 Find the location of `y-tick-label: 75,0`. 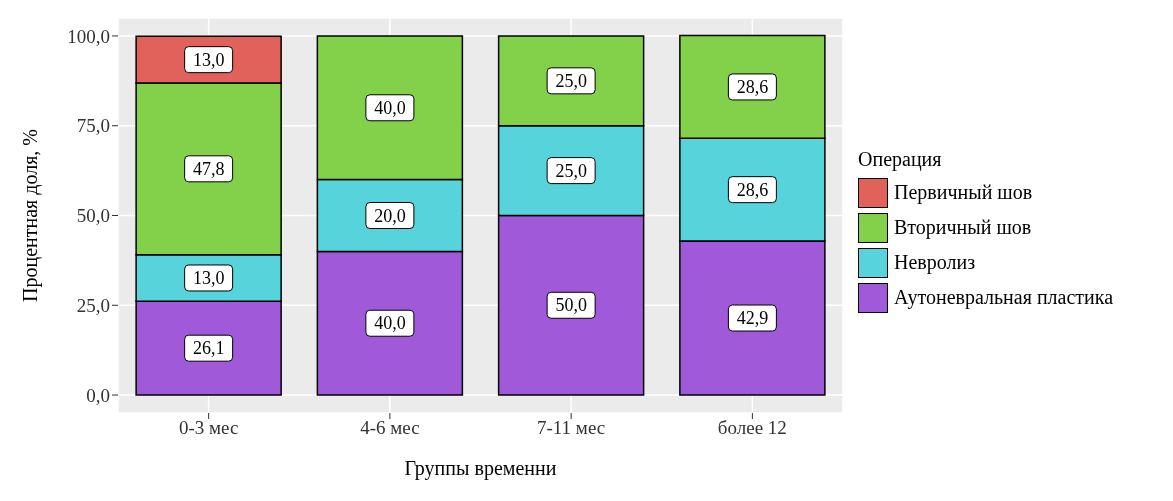

y-tick-label: 75,0 is located at coordinates (93, 126).